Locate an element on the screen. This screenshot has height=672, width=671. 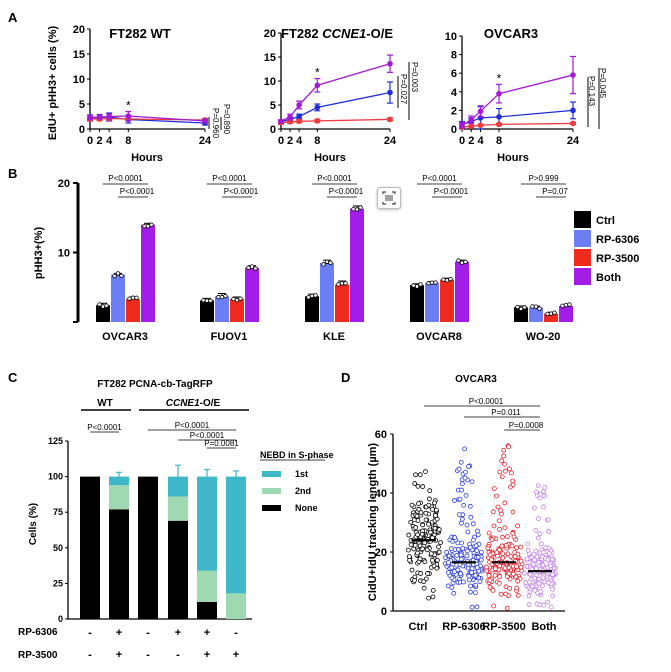
panel-letter-b: B is located at coordinates (12, 173).